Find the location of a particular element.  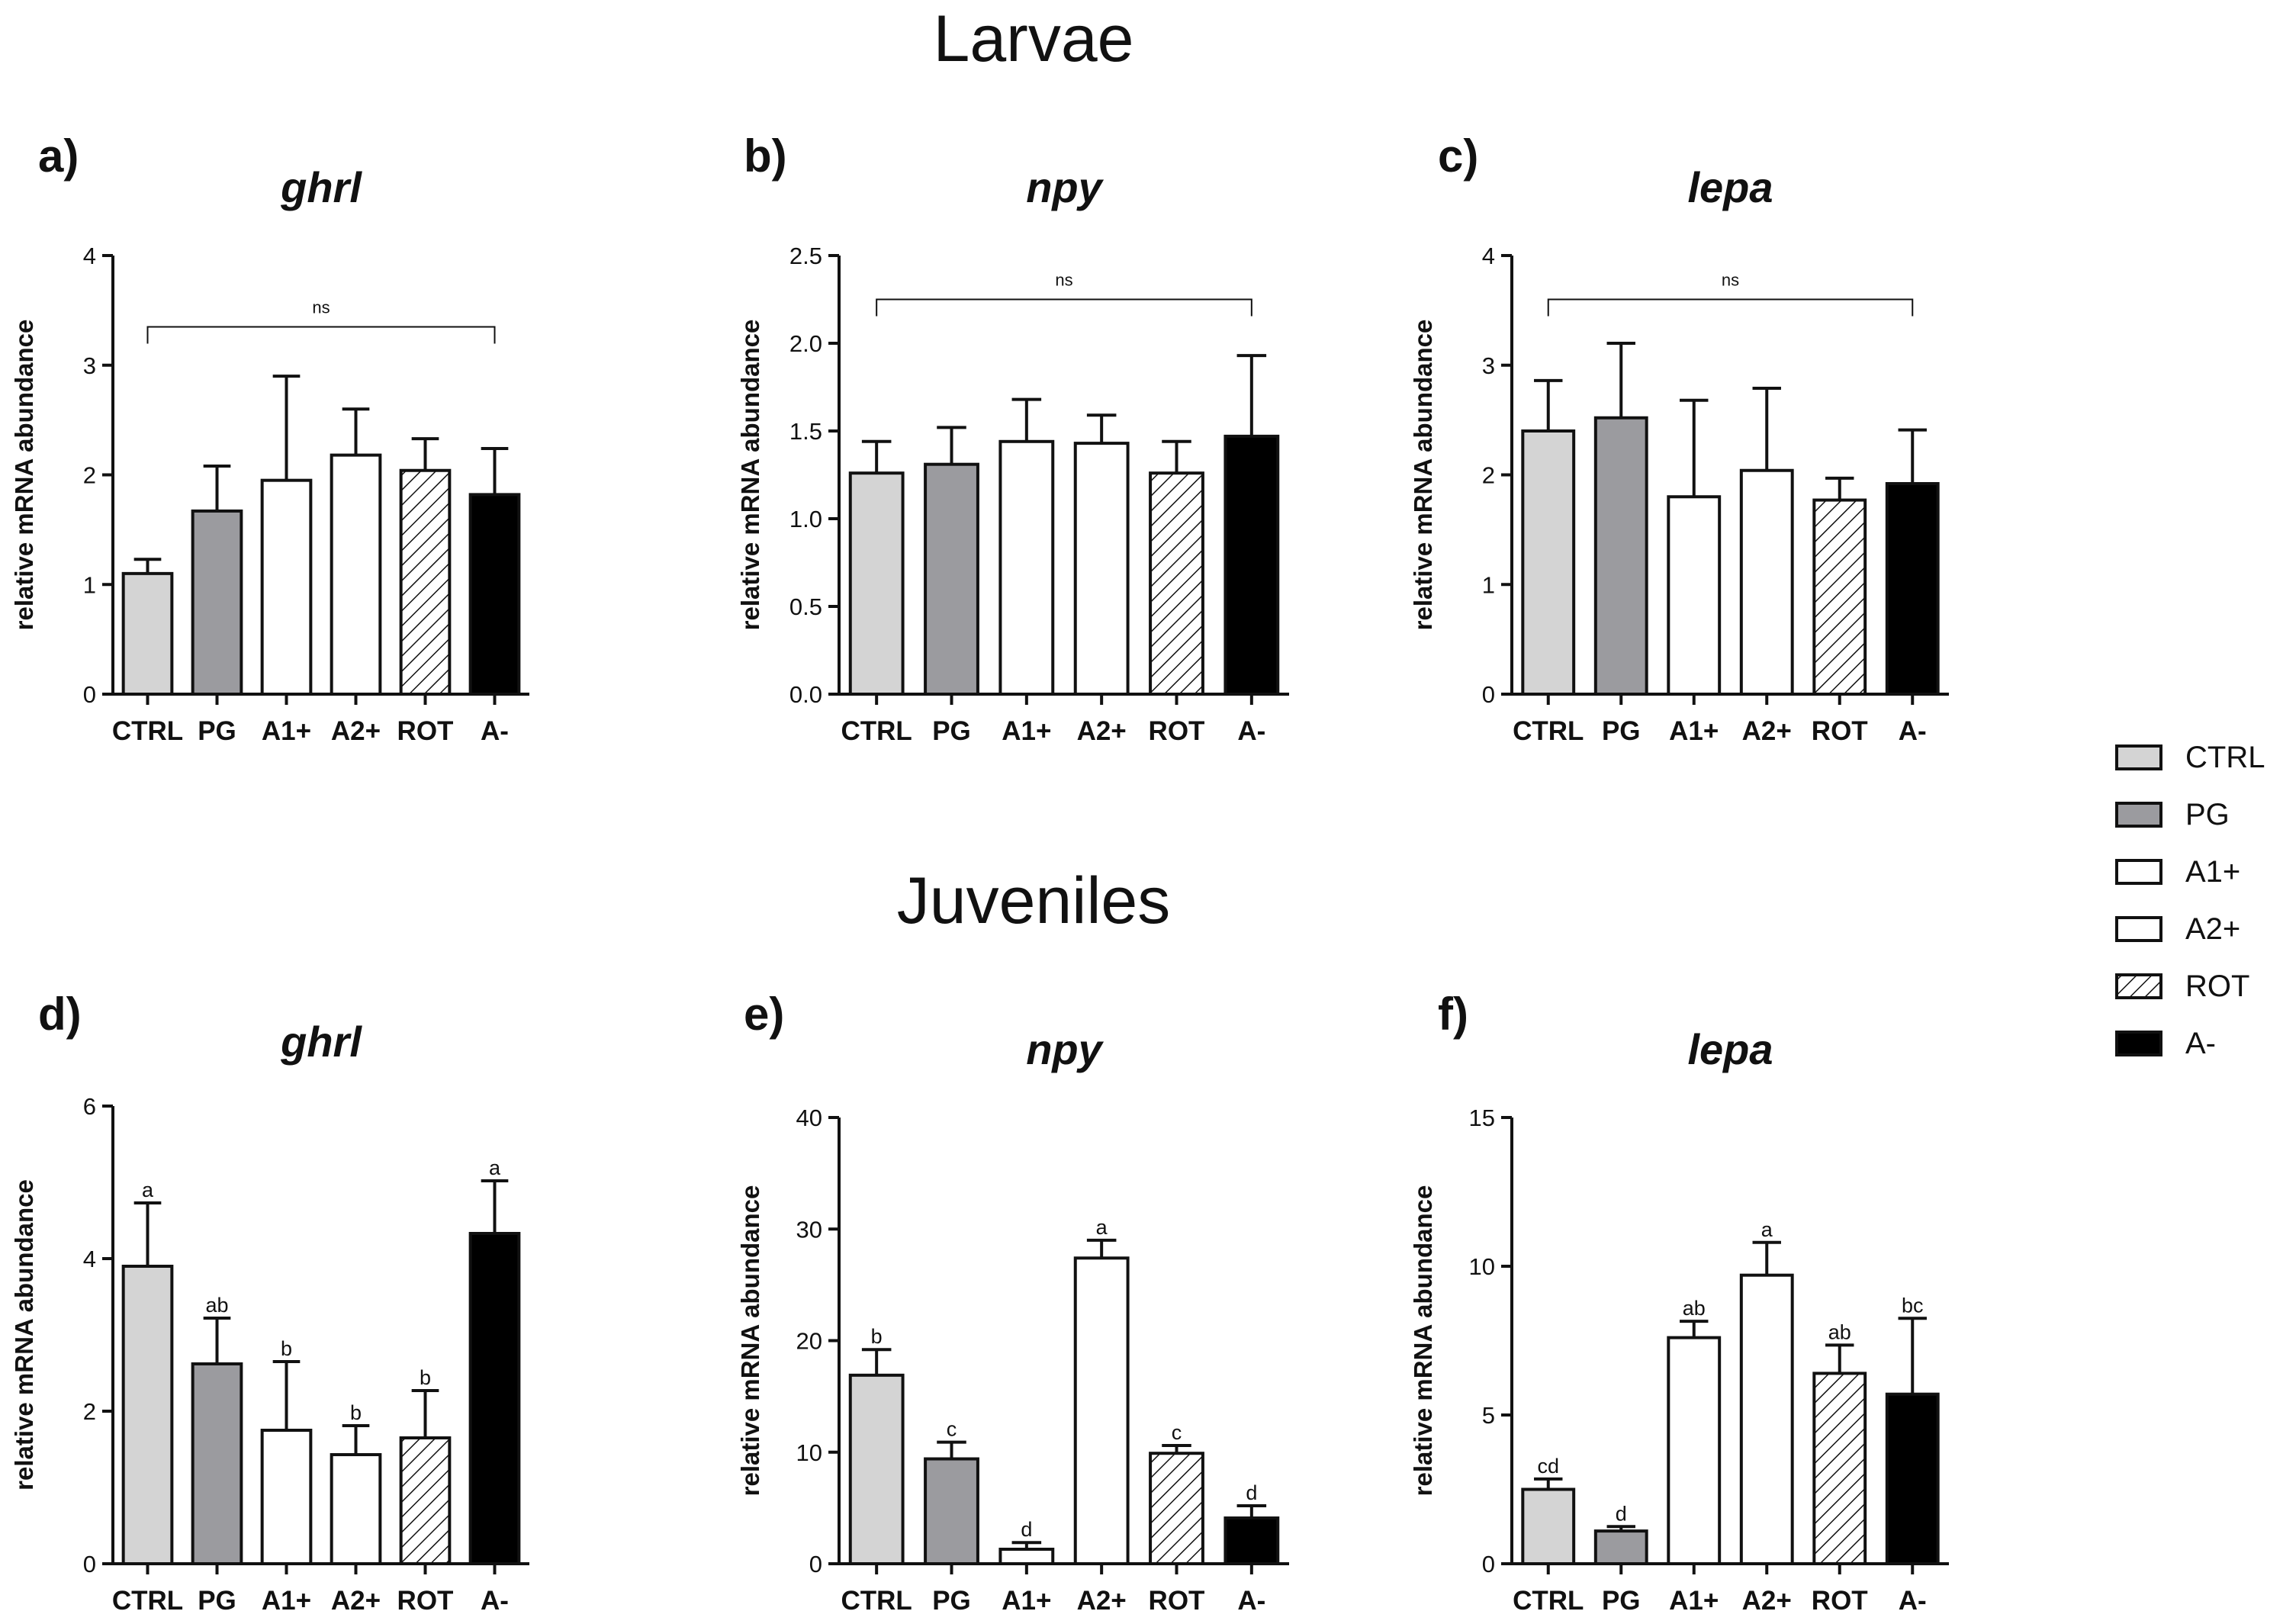

legend-item: PG is located at coordinates (2172, 814).